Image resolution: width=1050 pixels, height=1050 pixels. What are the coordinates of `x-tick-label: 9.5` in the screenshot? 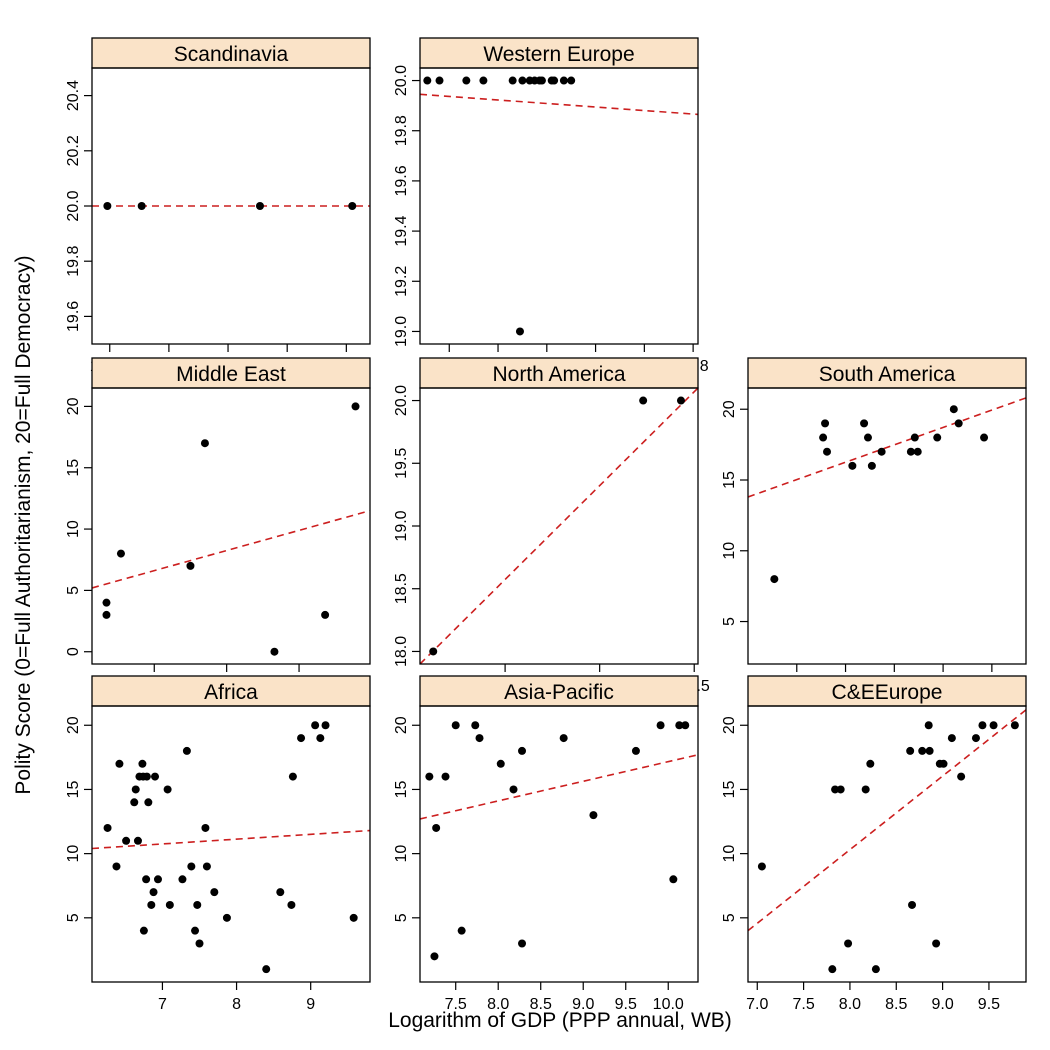 It's located at (989, 1004).